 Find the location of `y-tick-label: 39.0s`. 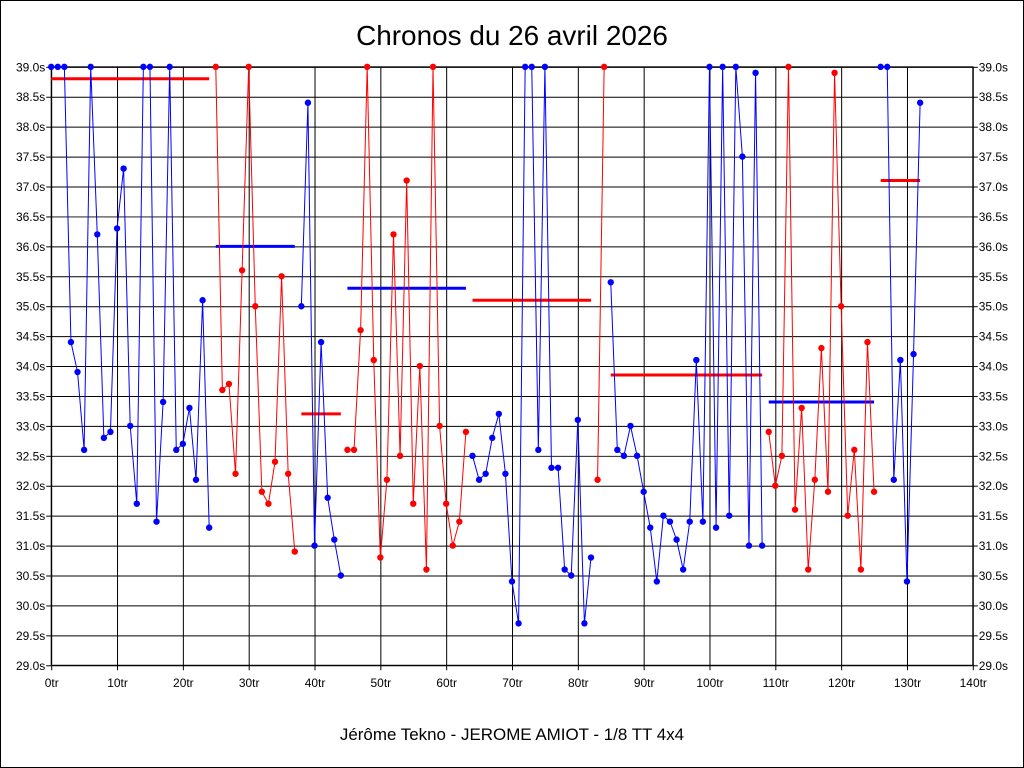

y-tick-label: 39.0s is located at coordinates (30, 67).